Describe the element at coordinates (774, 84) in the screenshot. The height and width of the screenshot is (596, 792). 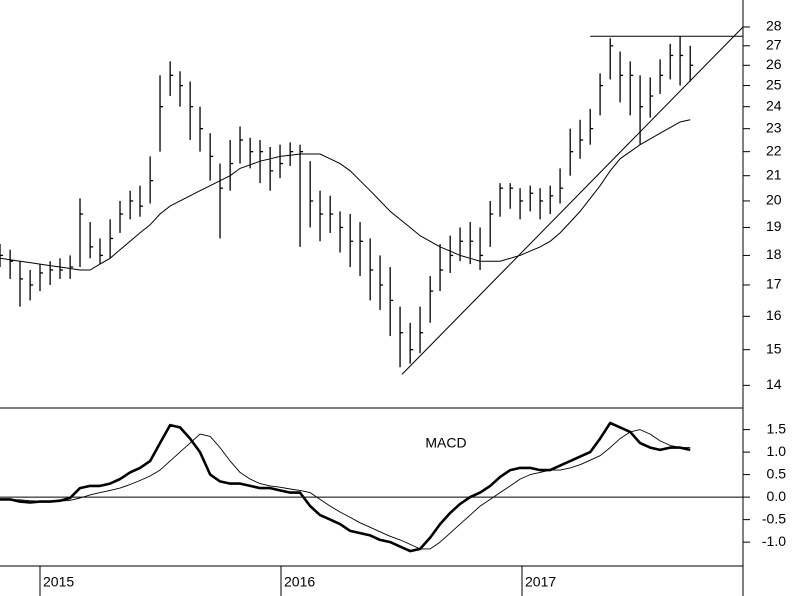
I see `y-tick-label: 25` at that location.